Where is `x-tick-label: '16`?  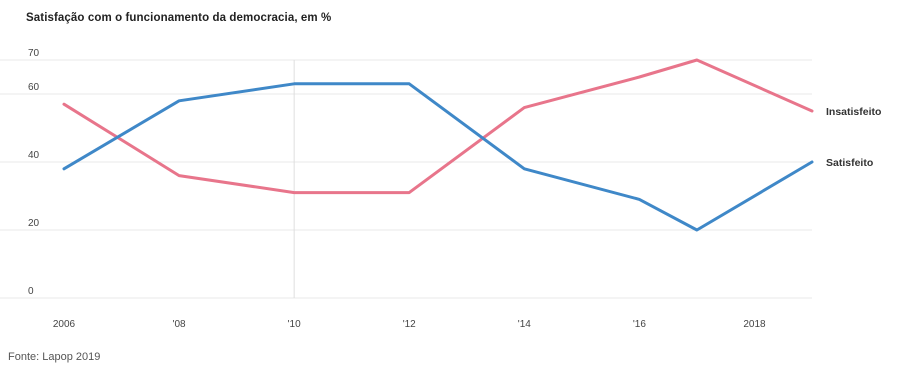 x-tick-label: '16 is located at coordinates (639, 324).